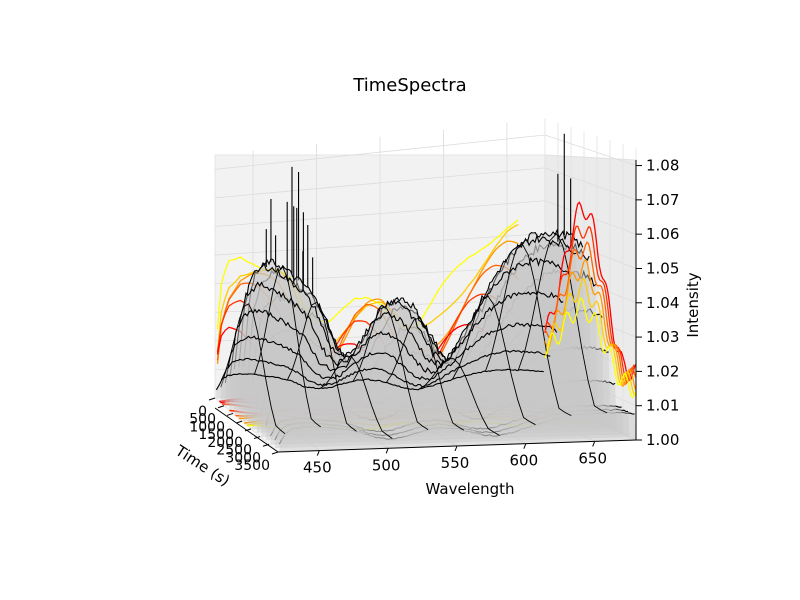  What do you see at coordinates (662, 268) in the screenshot?
I see `z-tick-label: 1.05` at bounding box center [662, 268].